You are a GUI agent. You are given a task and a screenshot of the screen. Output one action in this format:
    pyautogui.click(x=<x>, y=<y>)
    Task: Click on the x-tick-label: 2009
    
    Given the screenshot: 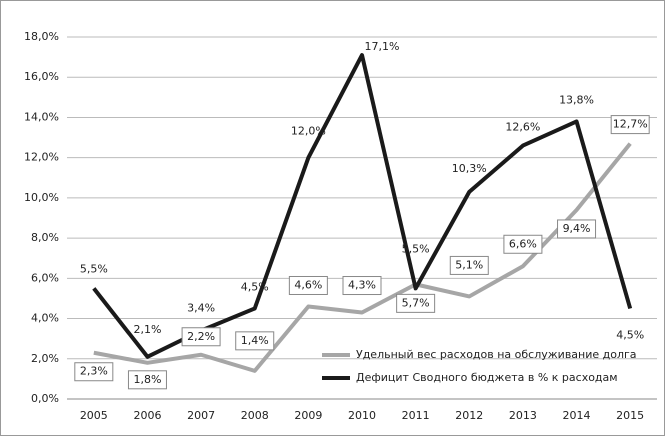 What is the action you would take?
    pyautogui.click(x=308, y=415)
    